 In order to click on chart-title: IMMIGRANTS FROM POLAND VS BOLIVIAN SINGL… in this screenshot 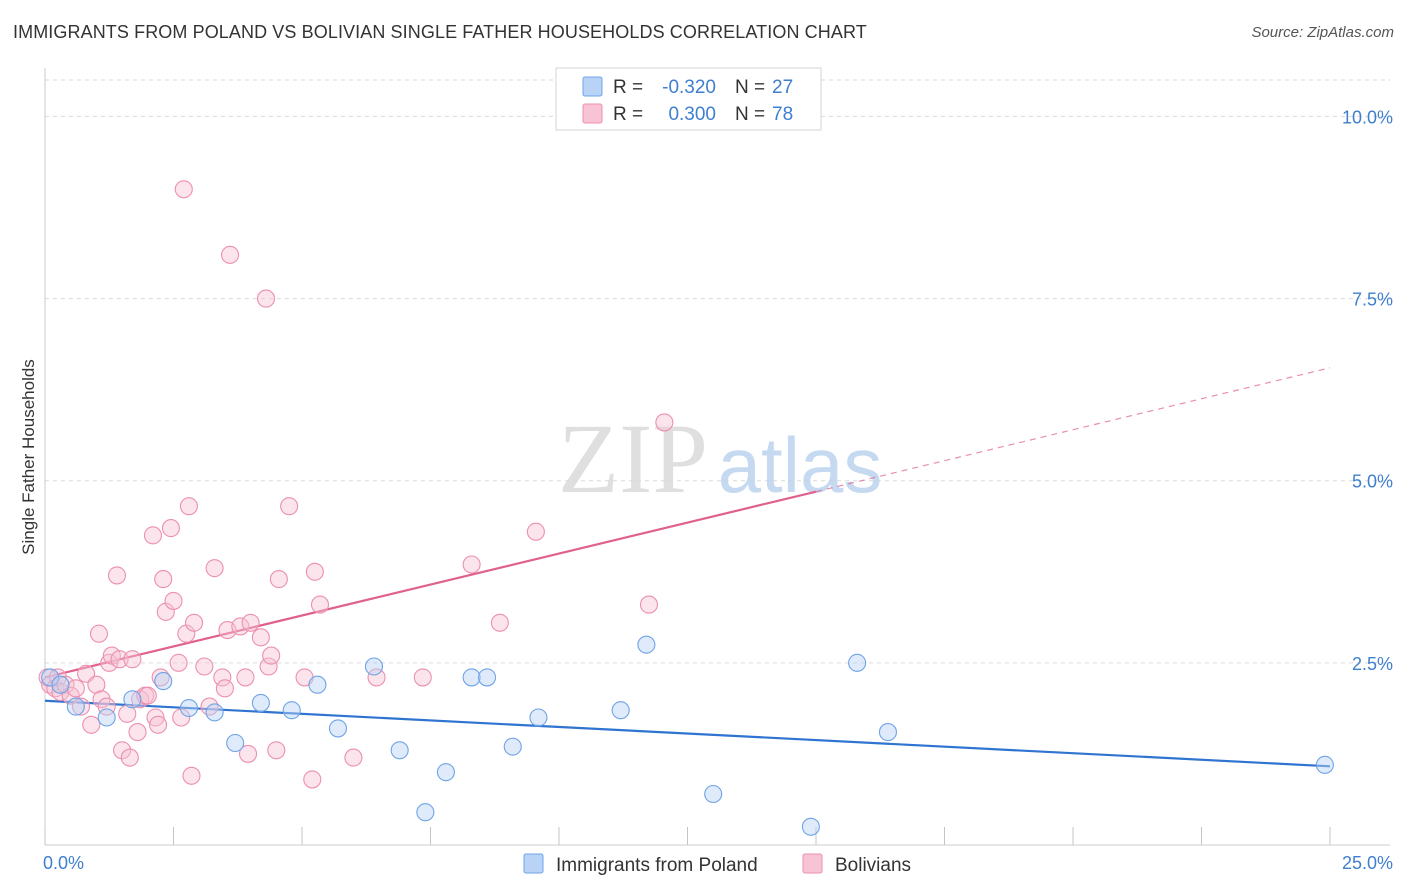, I will do `click(440, 32)`.